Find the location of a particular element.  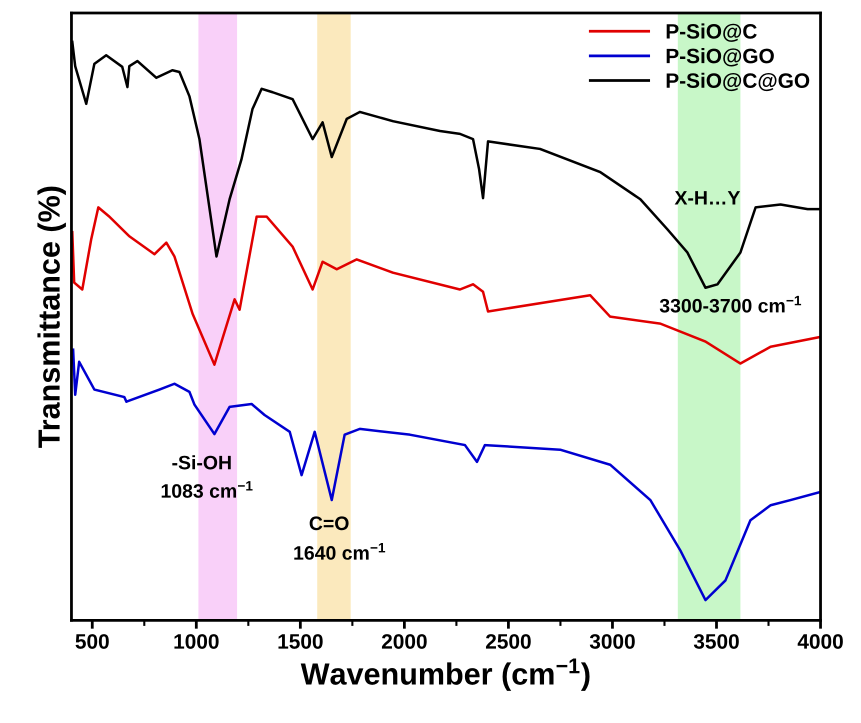

x-axis-title: Wavenumber (cm$^{−1}$) is located at coordinates (445, 674).